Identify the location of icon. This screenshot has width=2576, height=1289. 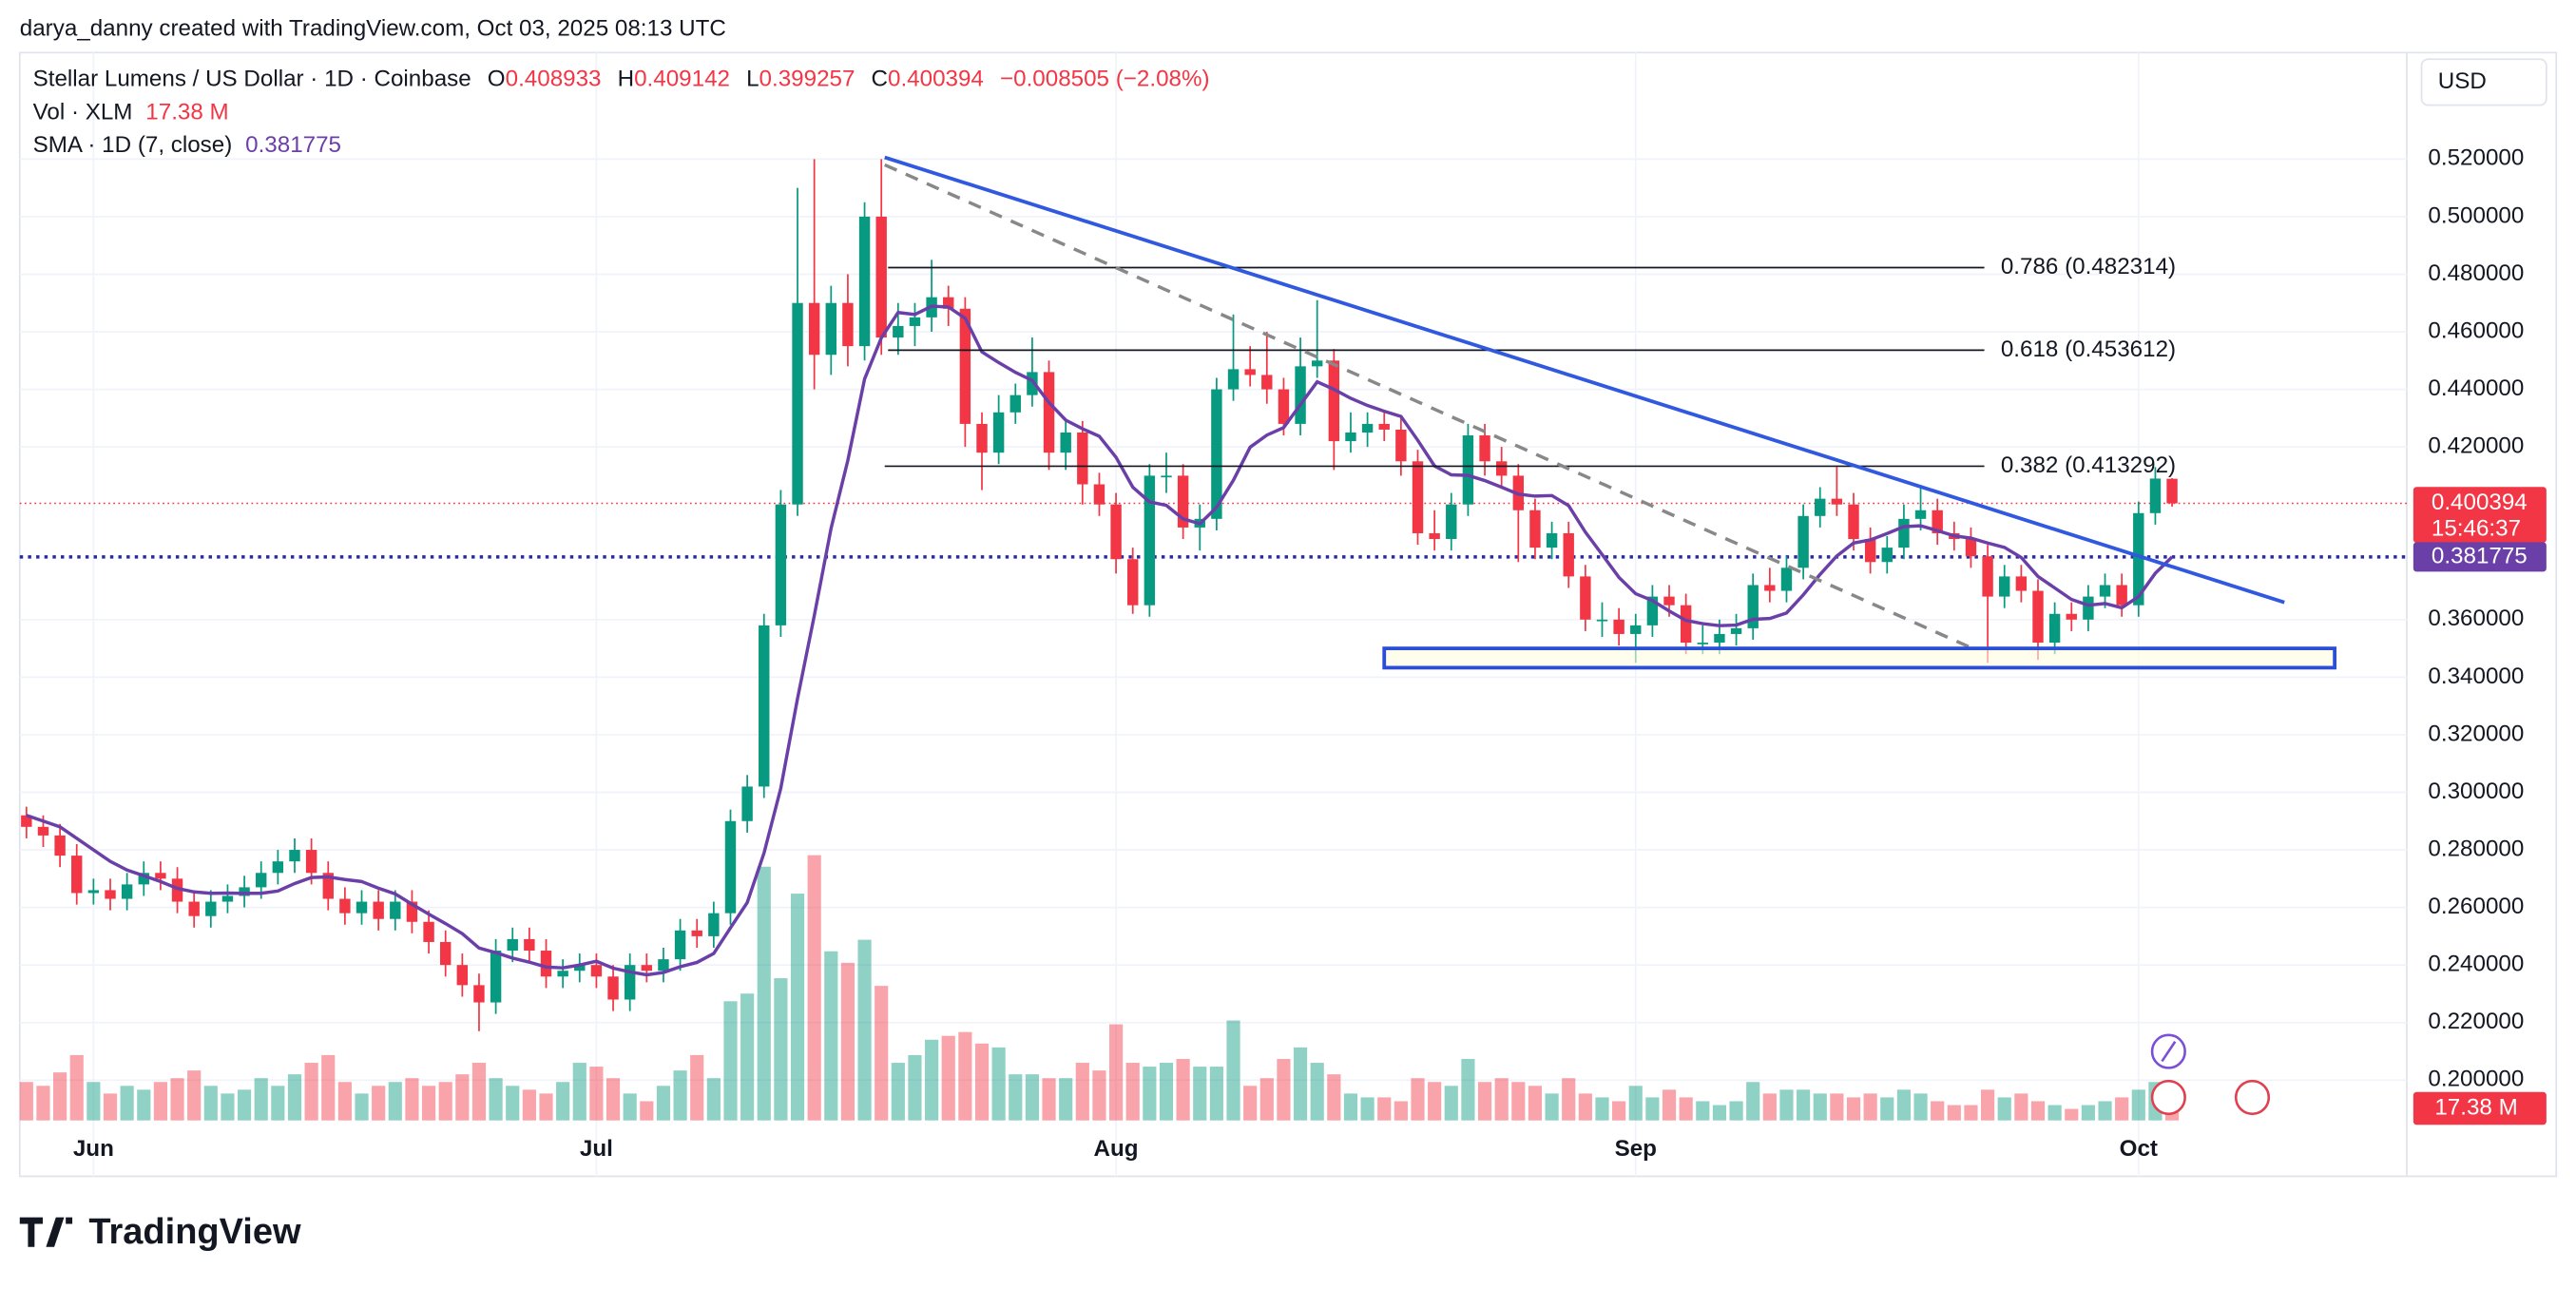
(2169, 1052).